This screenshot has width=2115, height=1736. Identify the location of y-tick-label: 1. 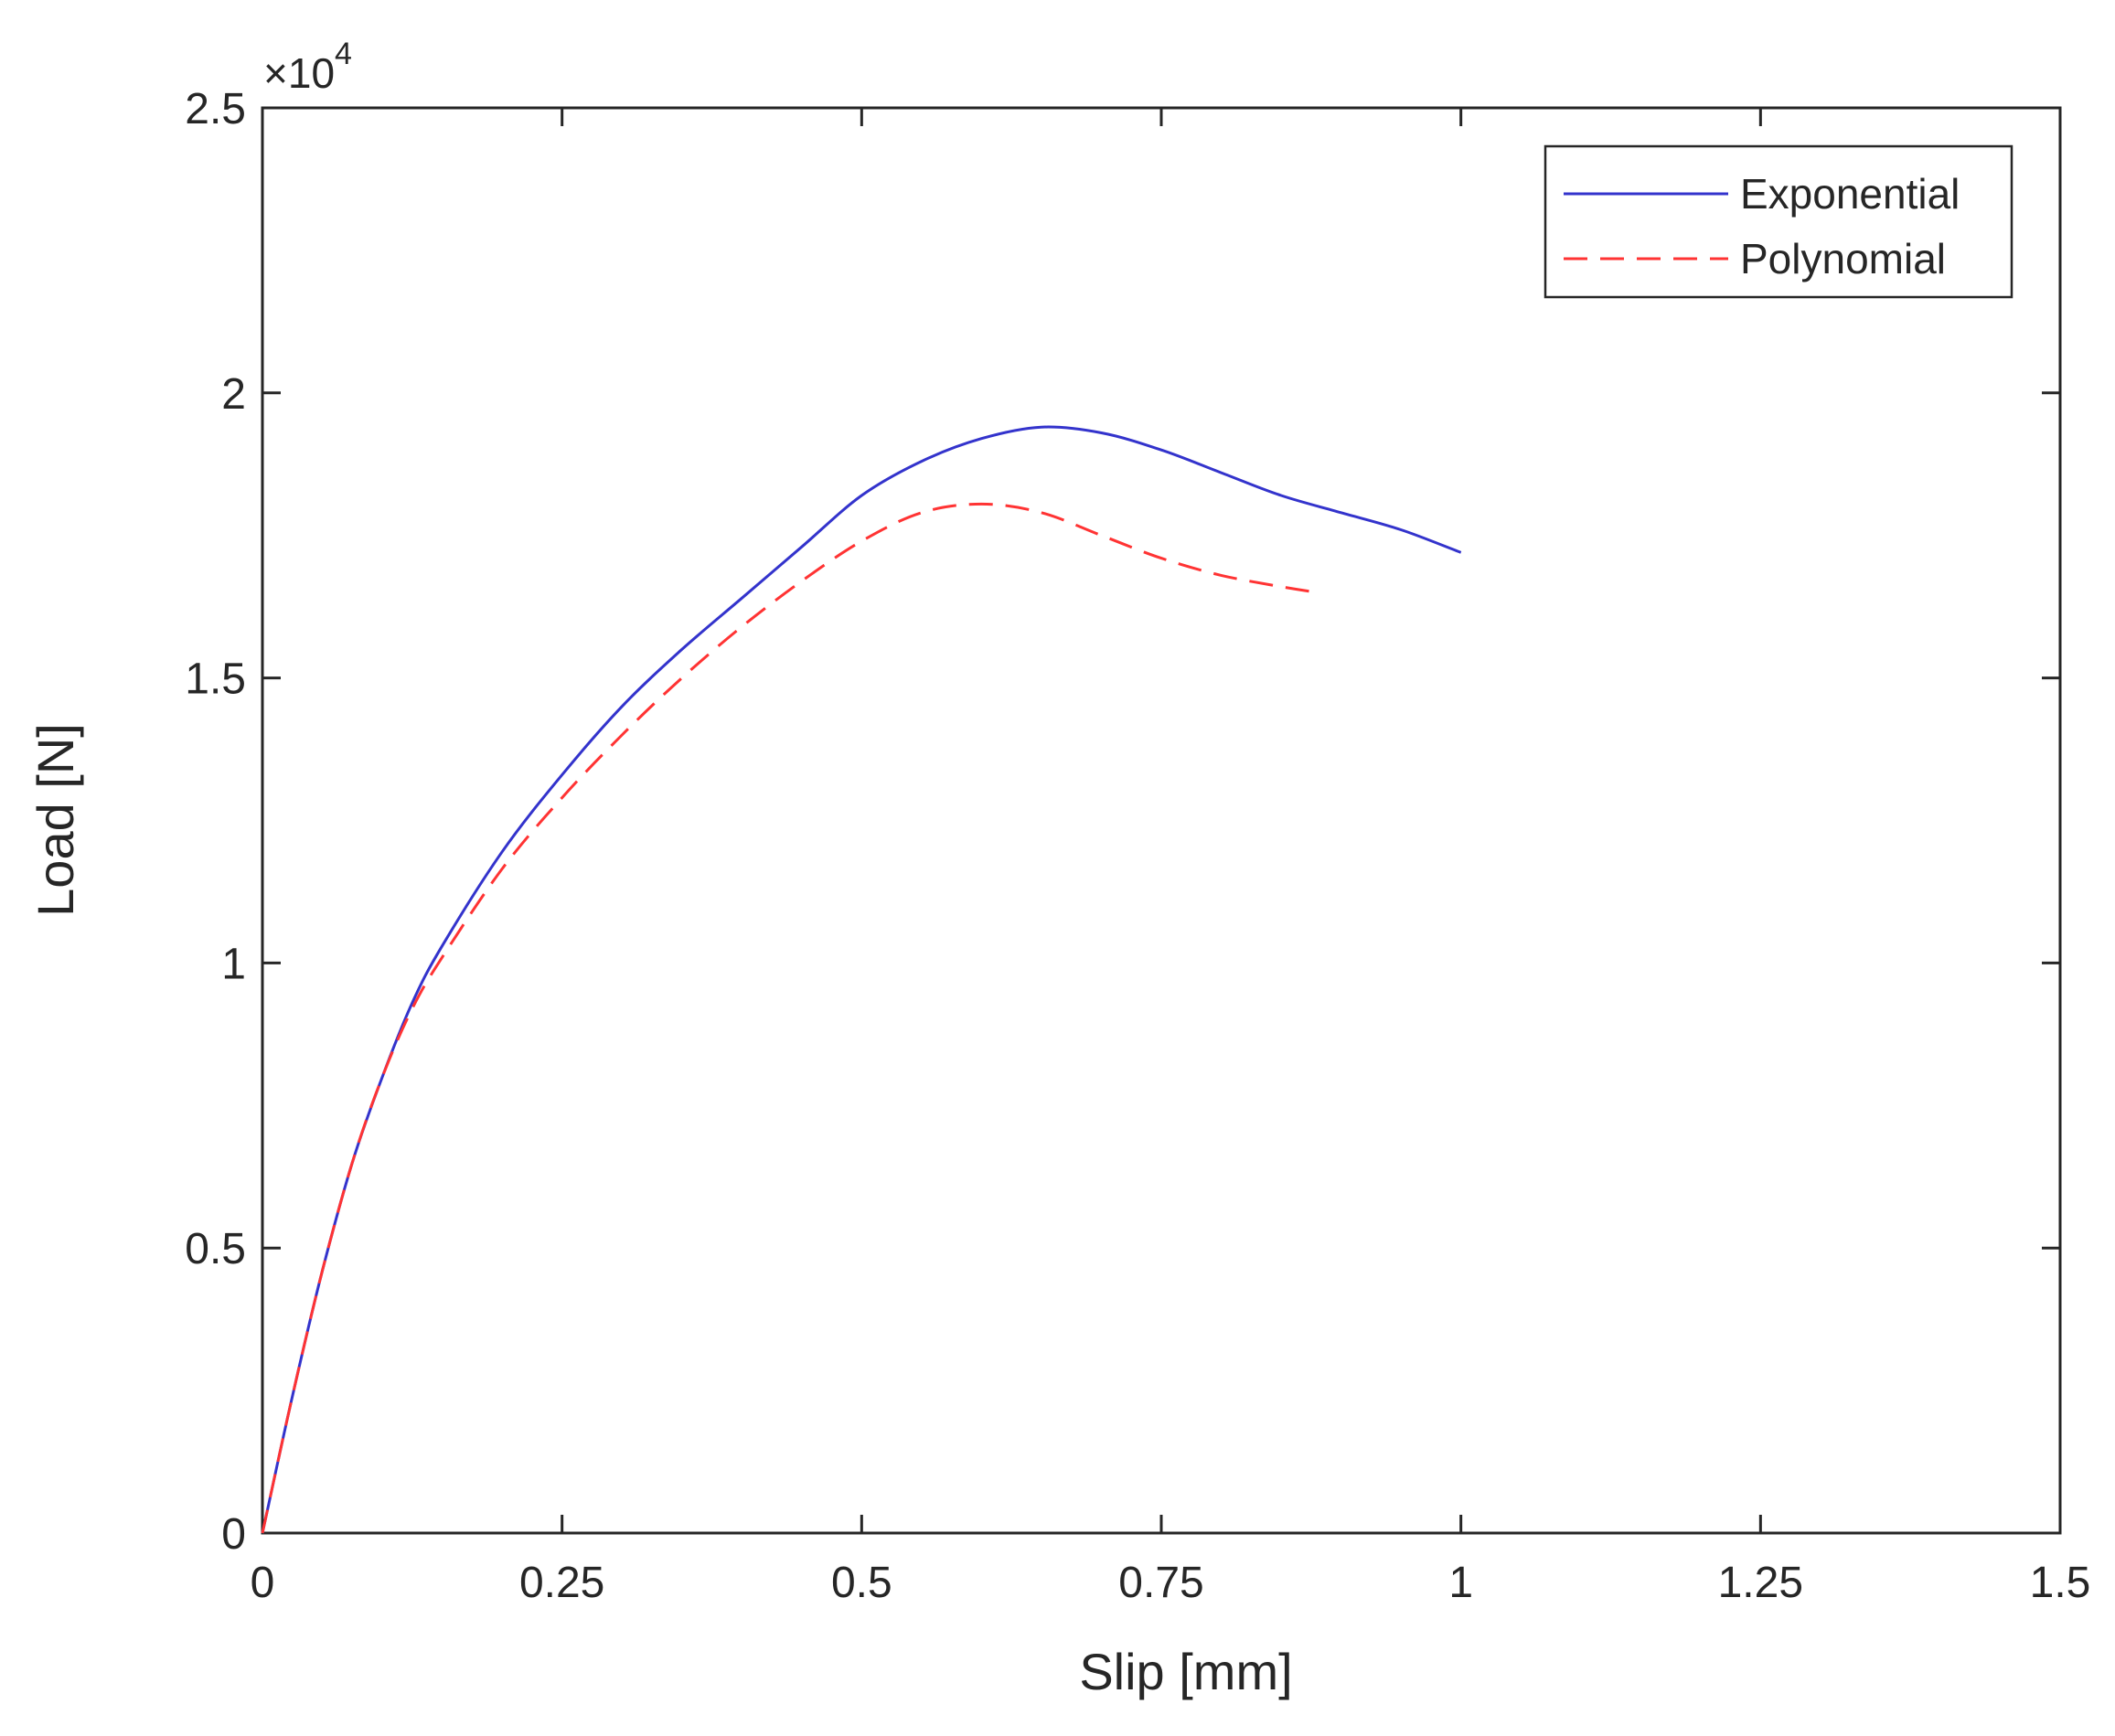
(233, 964).